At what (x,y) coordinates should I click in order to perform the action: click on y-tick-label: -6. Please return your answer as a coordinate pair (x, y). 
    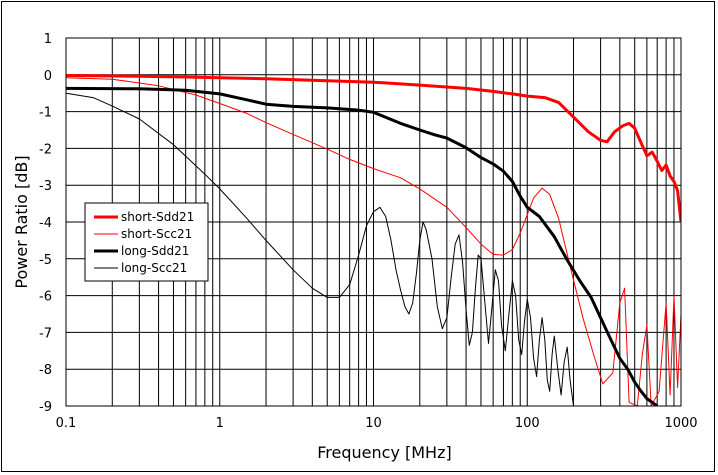
    Looking at the image, I should click on (45, 297).